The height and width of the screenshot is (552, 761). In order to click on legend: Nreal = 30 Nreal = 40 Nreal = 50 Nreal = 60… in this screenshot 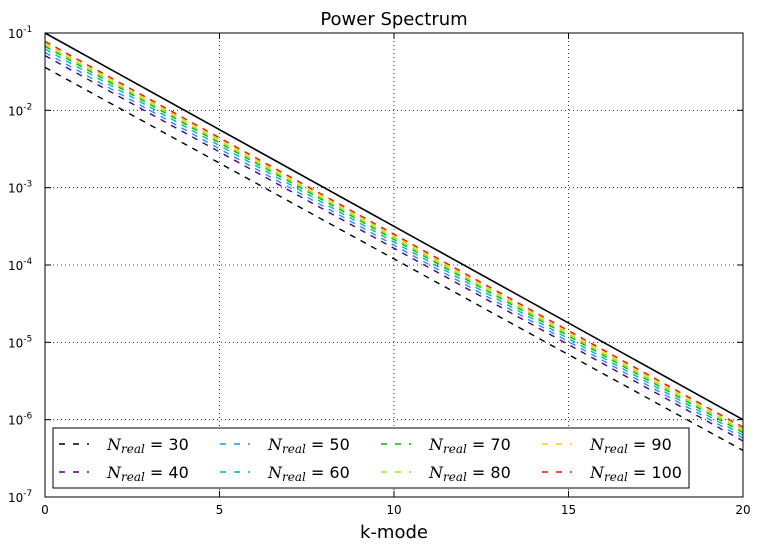, I will do `click(371, 458)`.